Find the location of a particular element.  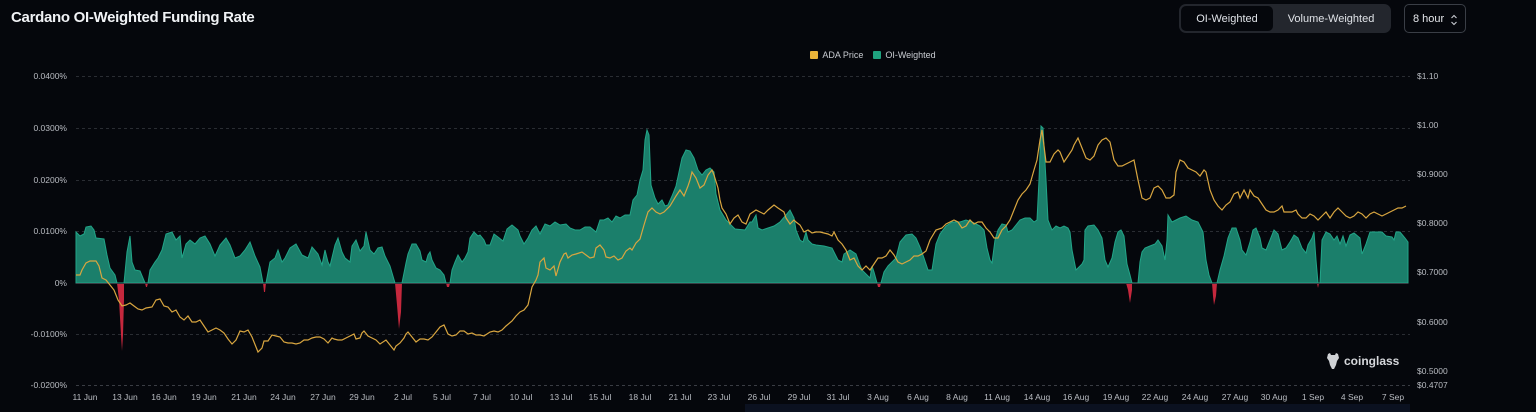

y-right-tick: $0.7000 is located at coordinates (1432, 272).